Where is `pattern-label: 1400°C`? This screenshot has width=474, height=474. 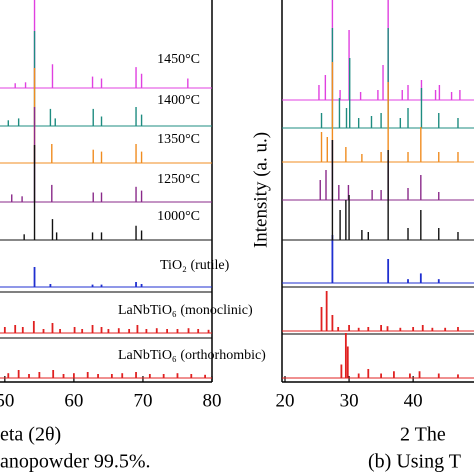 pattern-label: 1400°C is located at coordinates (178, 100).